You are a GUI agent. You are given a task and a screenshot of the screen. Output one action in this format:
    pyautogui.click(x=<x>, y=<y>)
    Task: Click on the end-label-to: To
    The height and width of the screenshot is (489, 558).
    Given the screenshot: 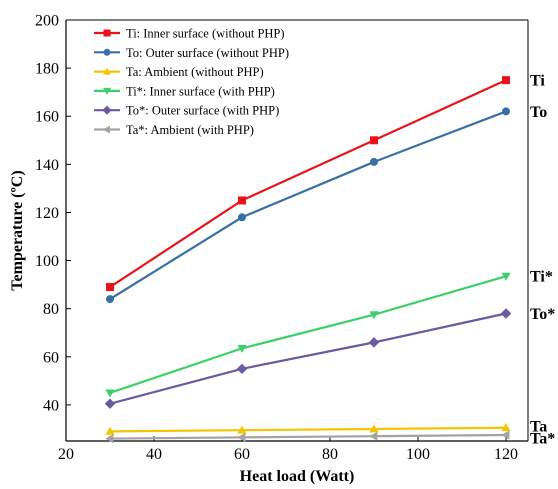 What is the action you would take?
    pyautogui.click(x=538, y=112)
    